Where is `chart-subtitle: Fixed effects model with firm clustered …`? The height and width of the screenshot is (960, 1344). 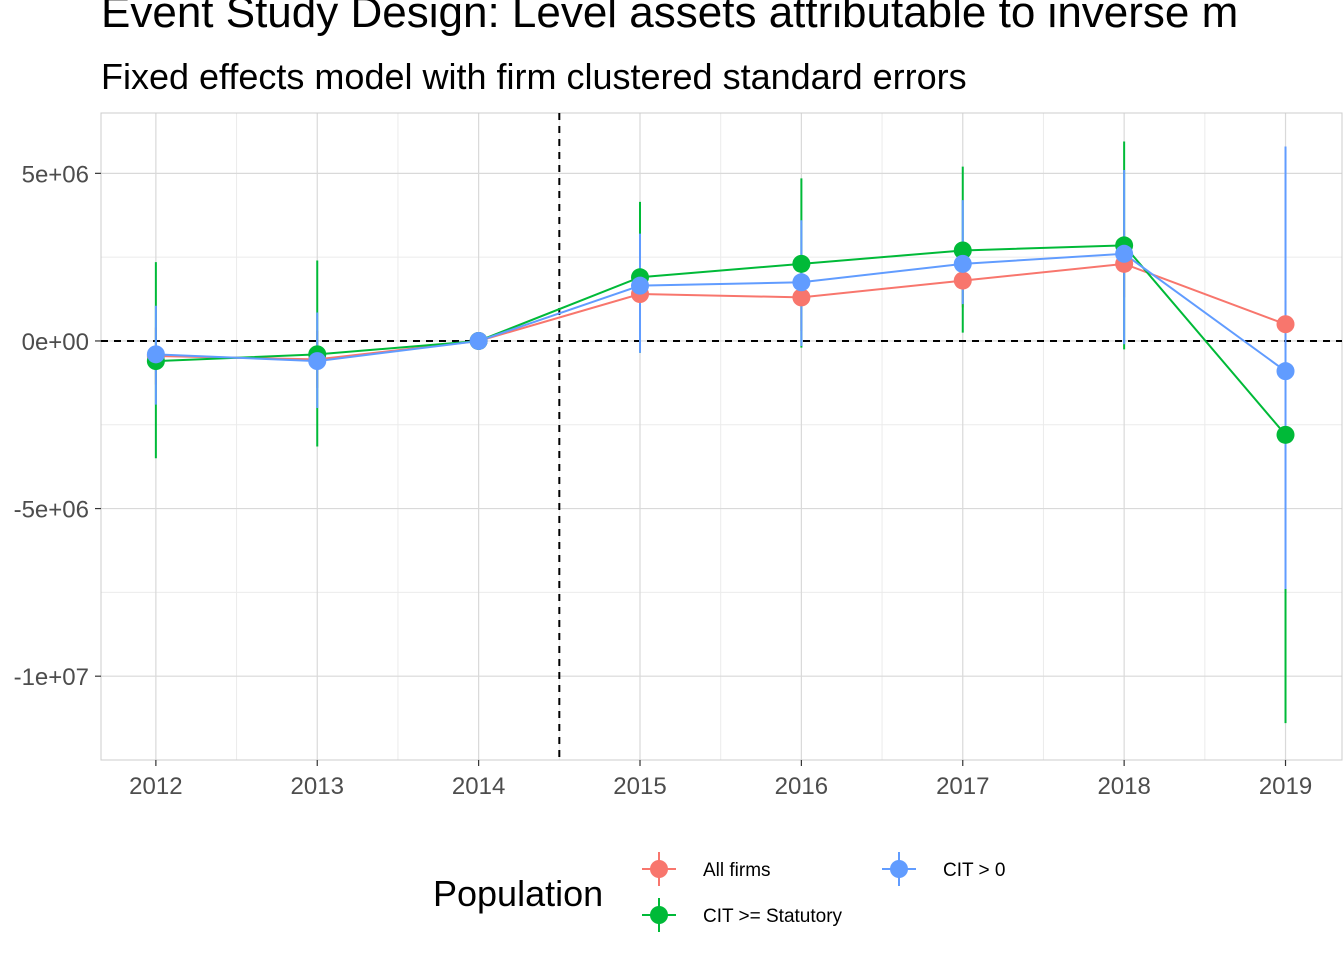
chart-subtitle: Fixed effects model with firm clustered … is located at coordinates (534, 76).